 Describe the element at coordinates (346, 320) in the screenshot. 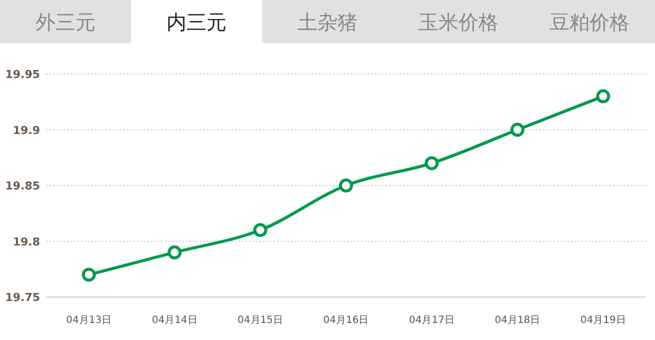

I see `x-tick-label: 04月16日` at that location.